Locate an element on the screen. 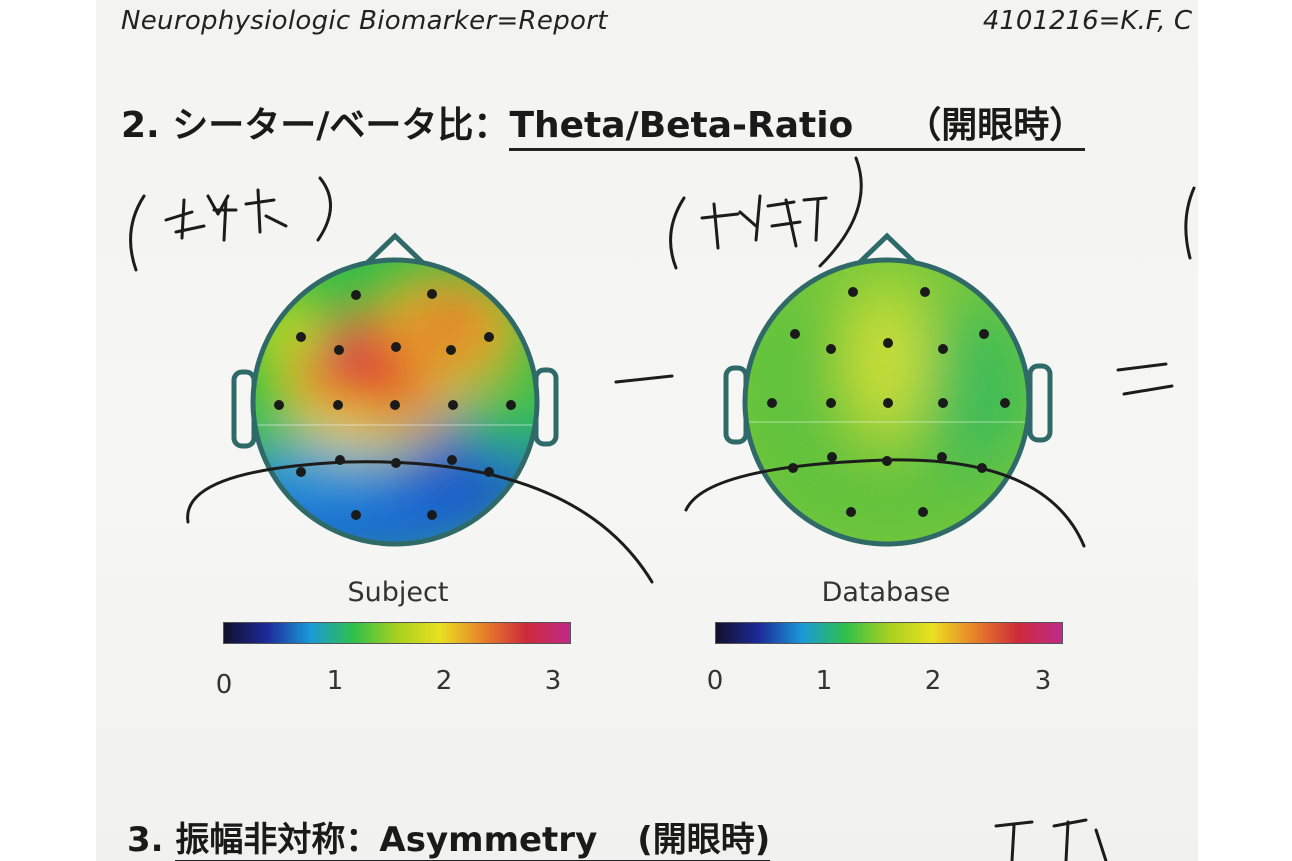 This screenshot has height=861, width=1292. section-3-heading: 3. 振幅非対称：Asymmetry (開眼時) is located at coordinates (449, 836).